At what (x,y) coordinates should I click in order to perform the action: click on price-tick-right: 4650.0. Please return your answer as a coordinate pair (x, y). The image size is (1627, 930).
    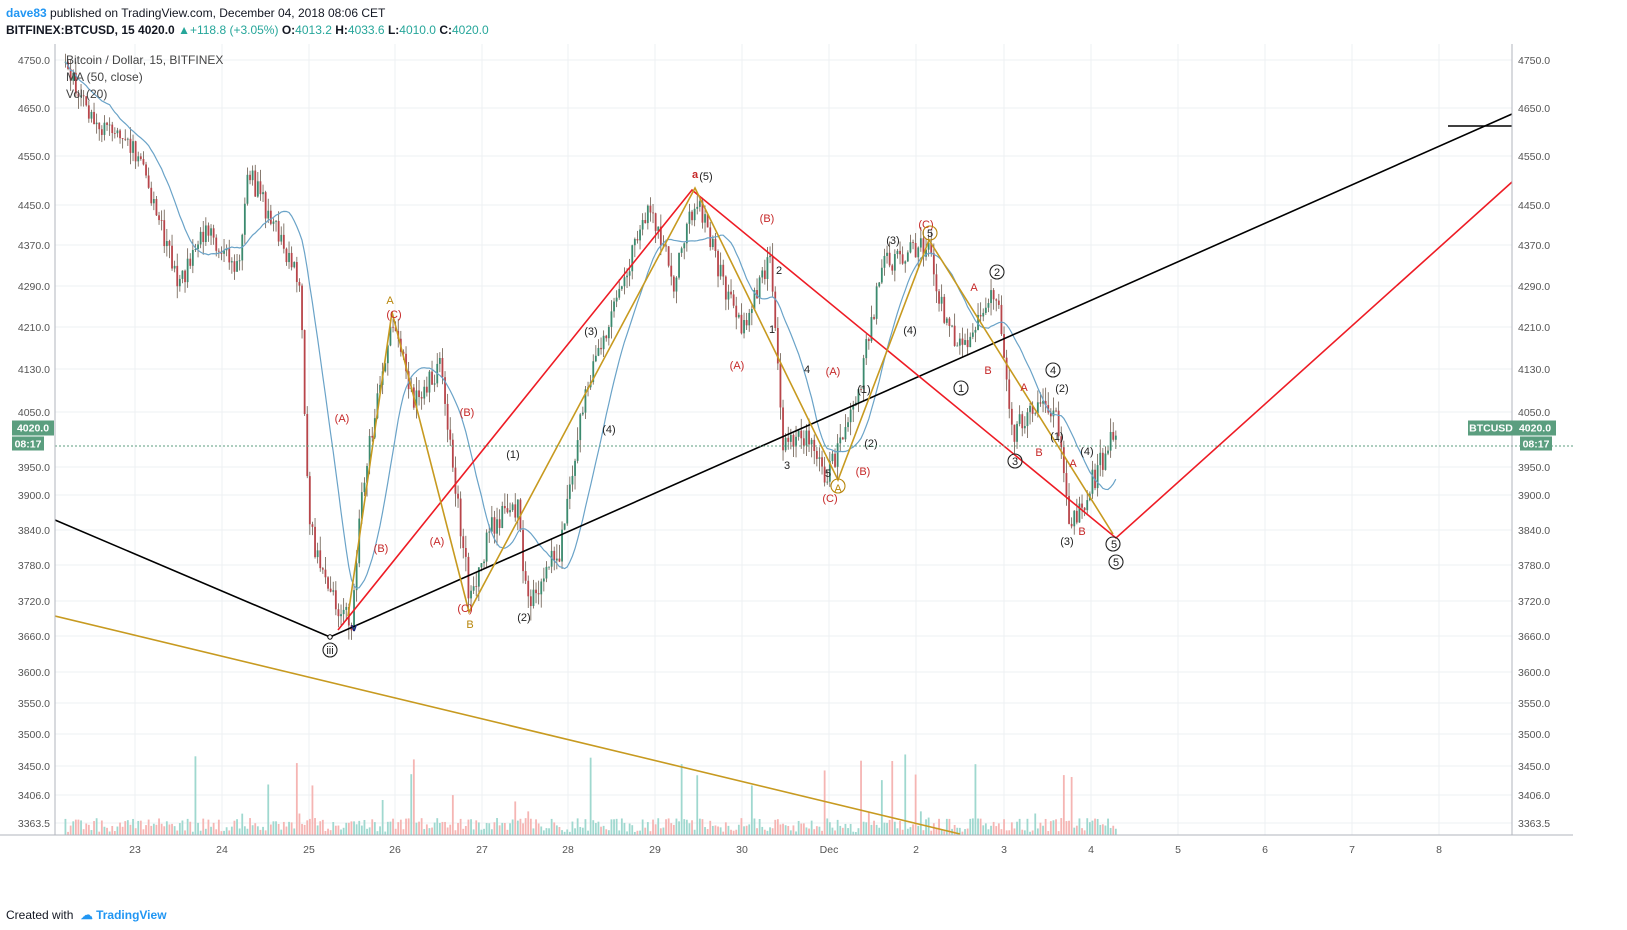
    Looking at the image, I should click on (1534, 109).